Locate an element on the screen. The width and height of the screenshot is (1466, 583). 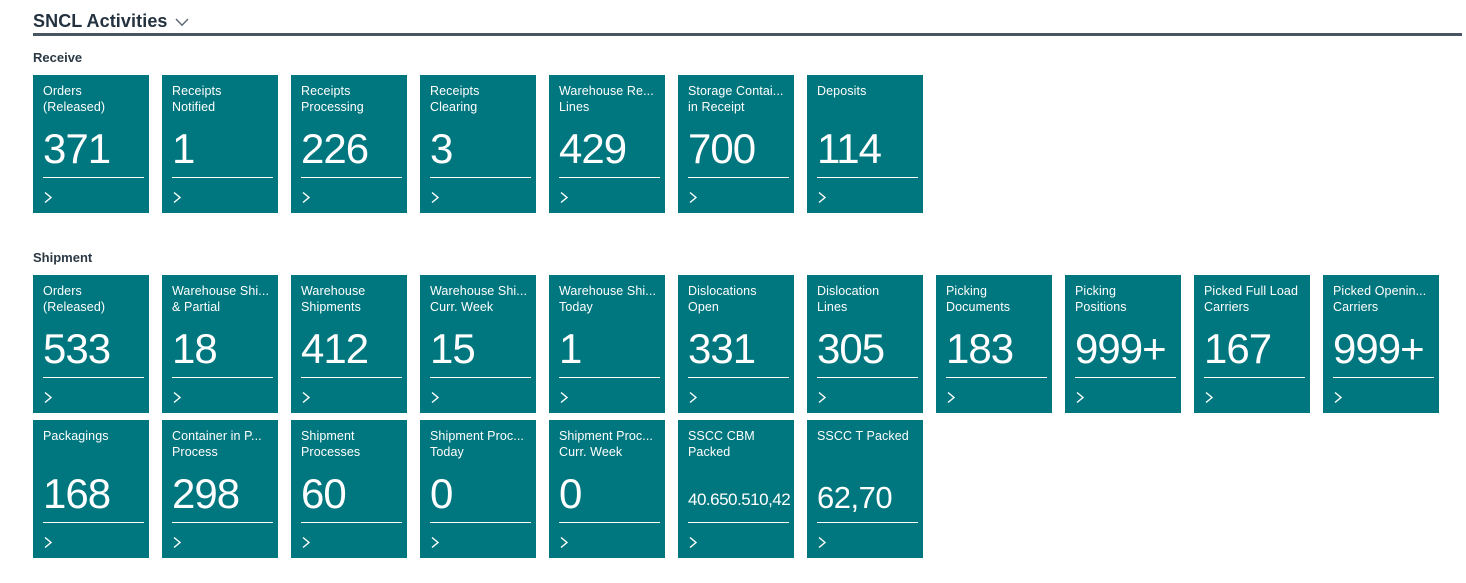
tile-value: 331 is located at coordinates (738, 346).